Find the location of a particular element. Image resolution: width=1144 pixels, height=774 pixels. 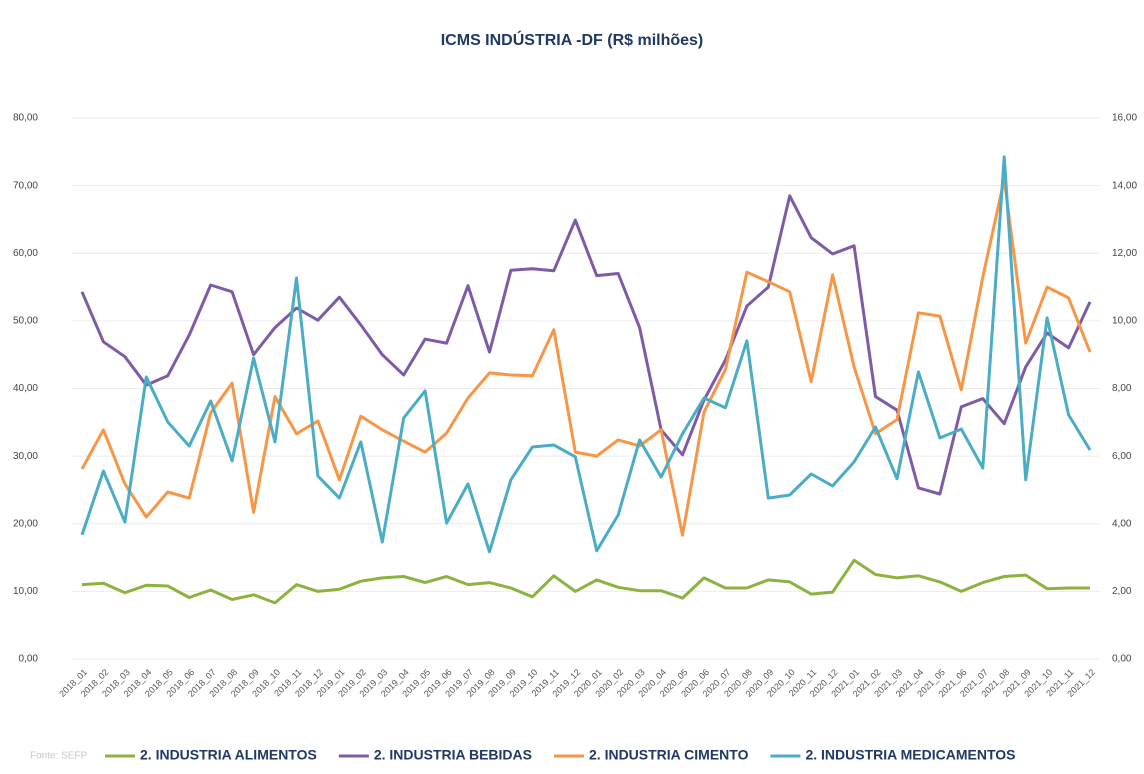

y-tick-label: 80,00 is located at coordinates (25, 118).